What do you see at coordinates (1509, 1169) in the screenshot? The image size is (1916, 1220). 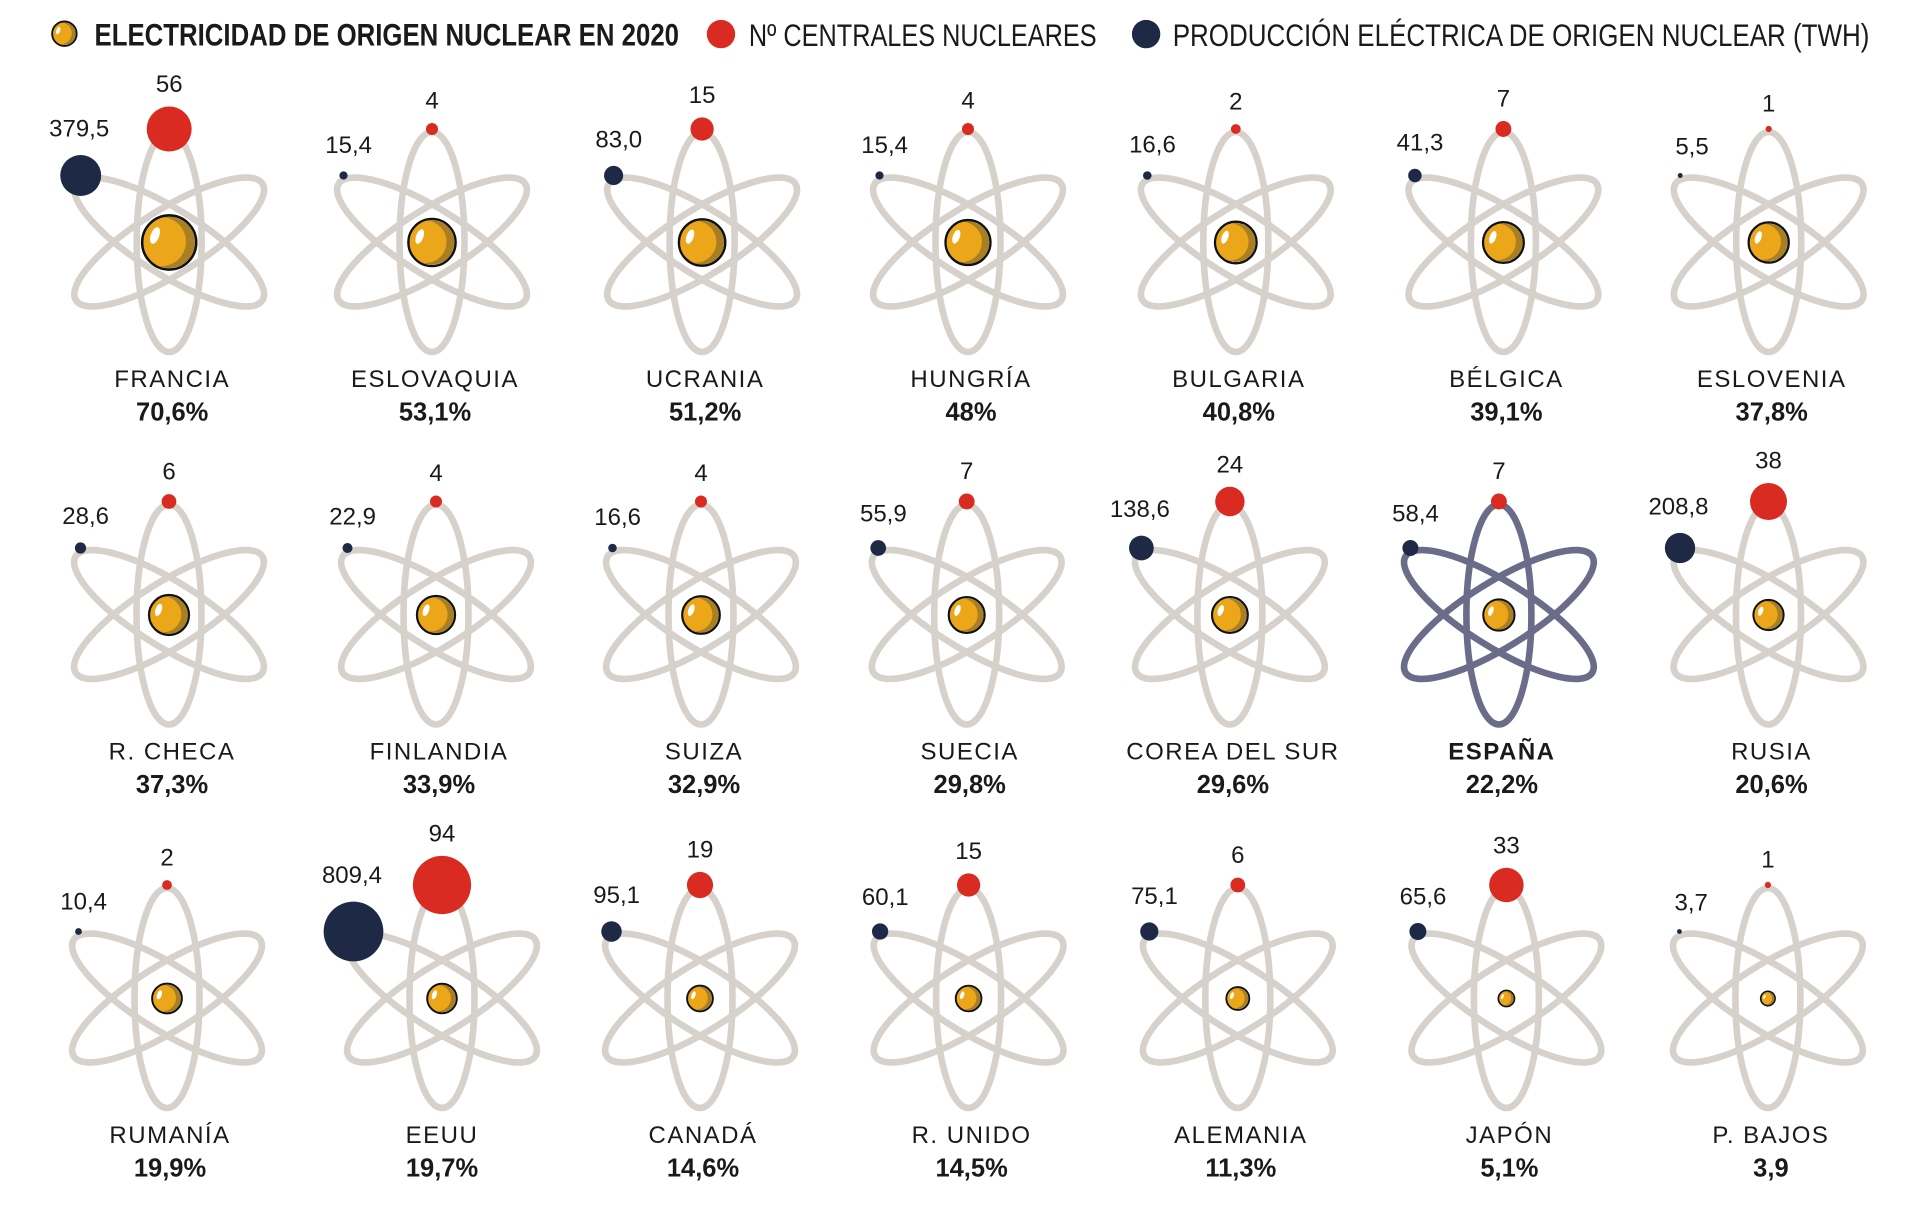 I see `svg-text: 5,1%` at bounding box center [1509, 1169].